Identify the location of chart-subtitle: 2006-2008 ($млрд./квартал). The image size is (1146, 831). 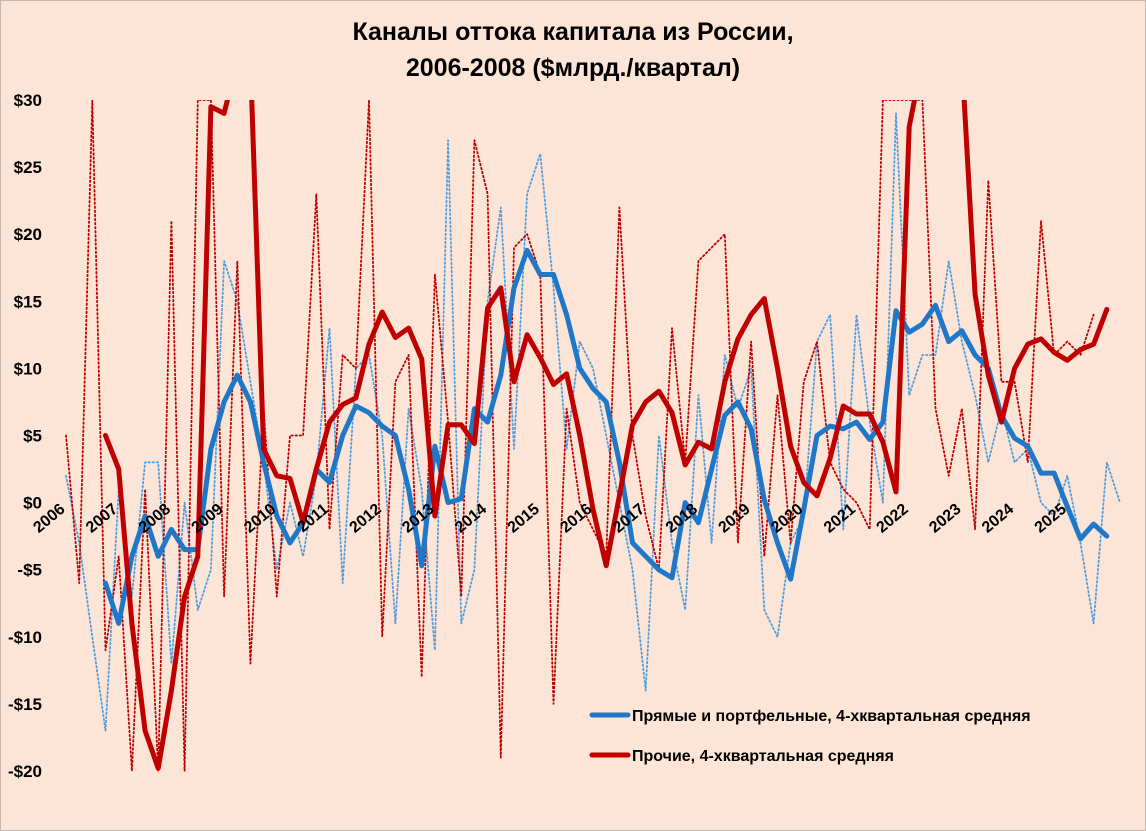
(573, 68).